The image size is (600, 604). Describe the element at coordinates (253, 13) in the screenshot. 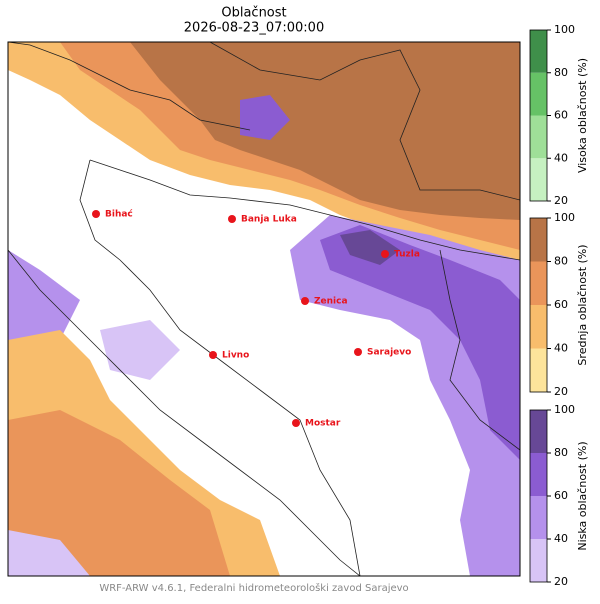

I see `title: Oblačnost` at that location.